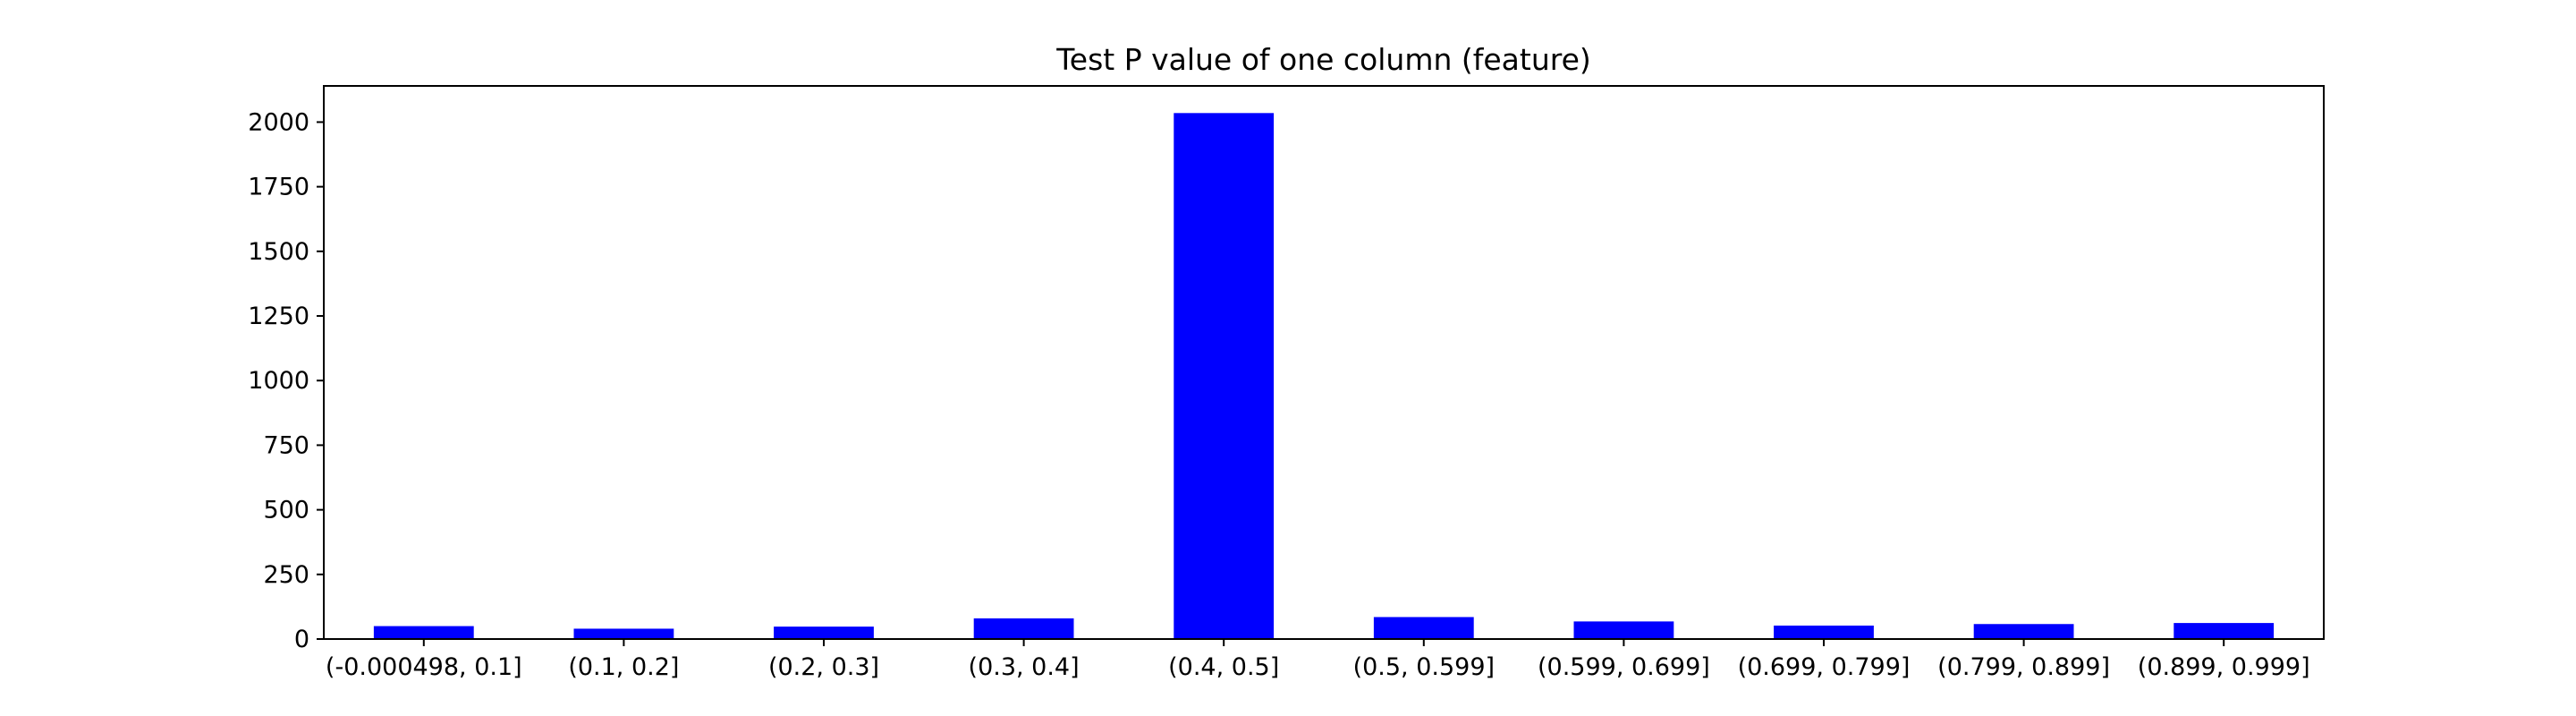 Image resolution: width=2576 pixels, height=716 pixels. What do you see at coordinates (1824, 667) in the screenshot?
I see `x-tick-label: (0.699, 0.799]` at bounding box center [1824, 667].